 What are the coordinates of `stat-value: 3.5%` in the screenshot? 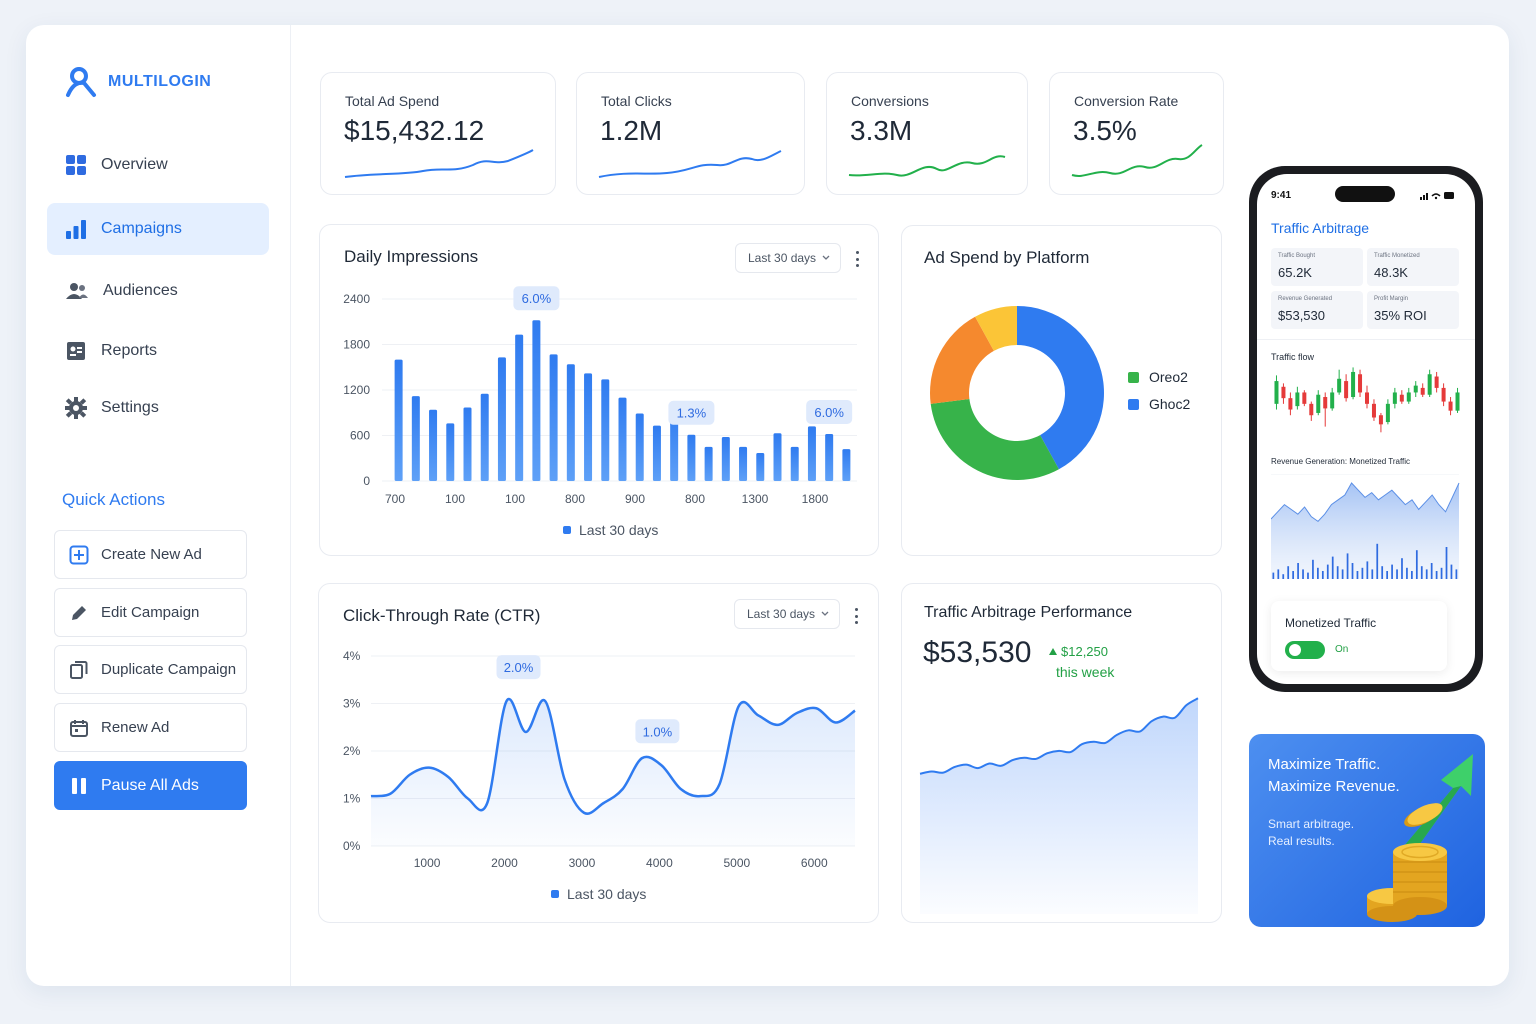 It's located at (1105, 130).